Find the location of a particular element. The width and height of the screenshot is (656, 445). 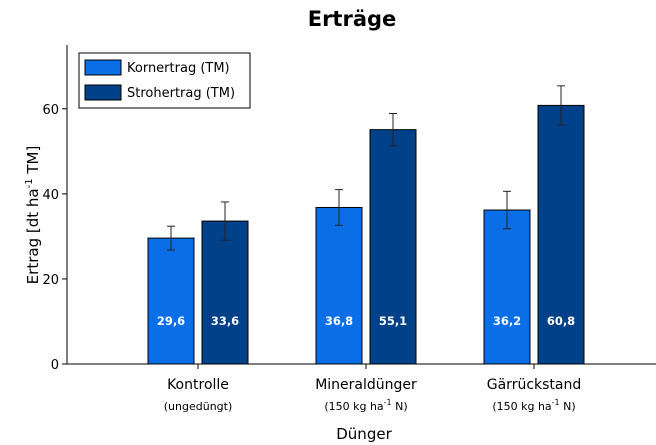

data-label: 33,6 is located at coordinates (225, 321).